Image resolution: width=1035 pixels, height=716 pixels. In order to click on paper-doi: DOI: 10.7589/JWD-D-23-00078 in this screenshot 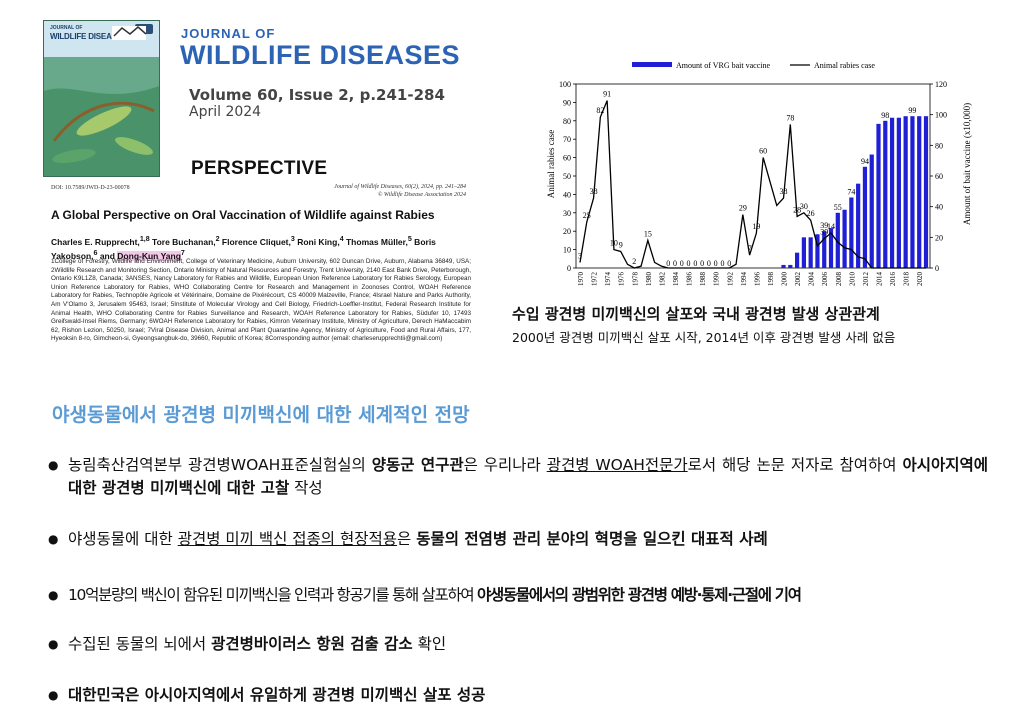, I will do `click(90, 188)`.